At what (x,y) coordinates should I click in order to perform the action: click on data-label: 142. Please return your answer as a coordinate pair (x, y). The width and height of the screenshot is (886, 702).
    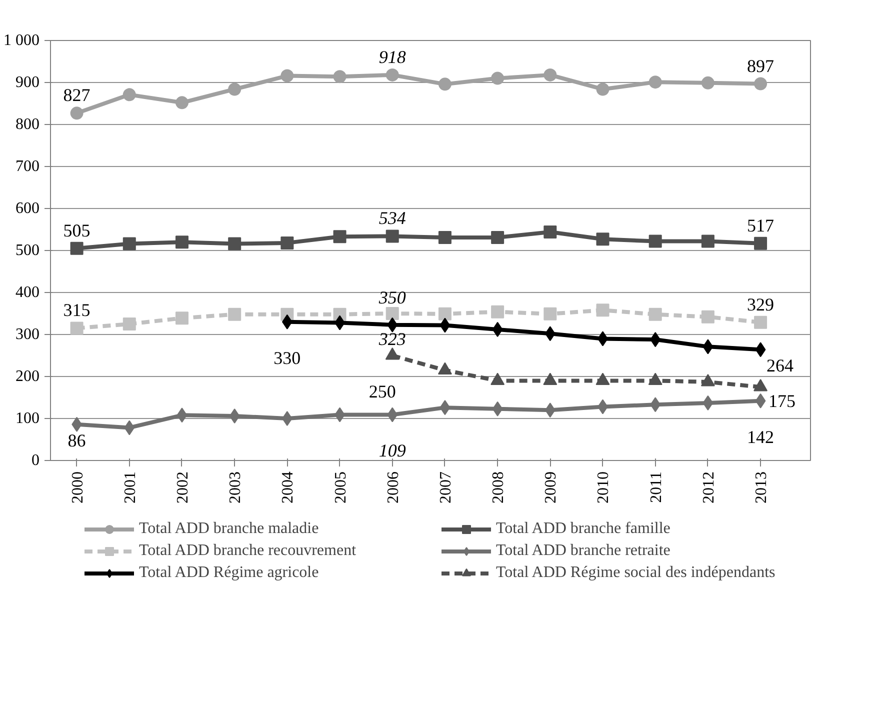
    Looking at the image, I should click on (760, 436).